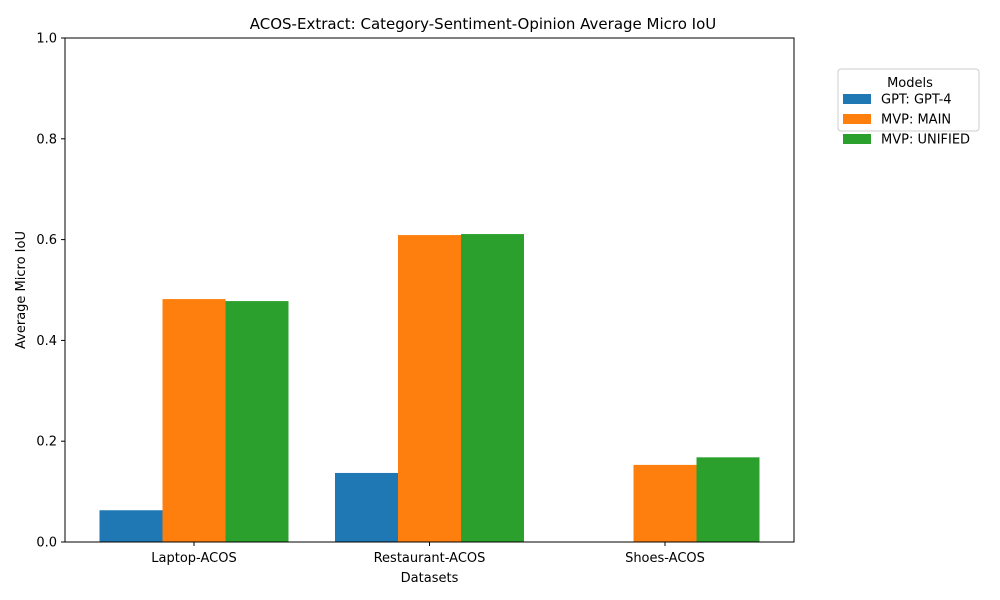  Describe the element at coordinates (46, 240) in the screenshot. I see `y-tick-label: 0.6` at that location.